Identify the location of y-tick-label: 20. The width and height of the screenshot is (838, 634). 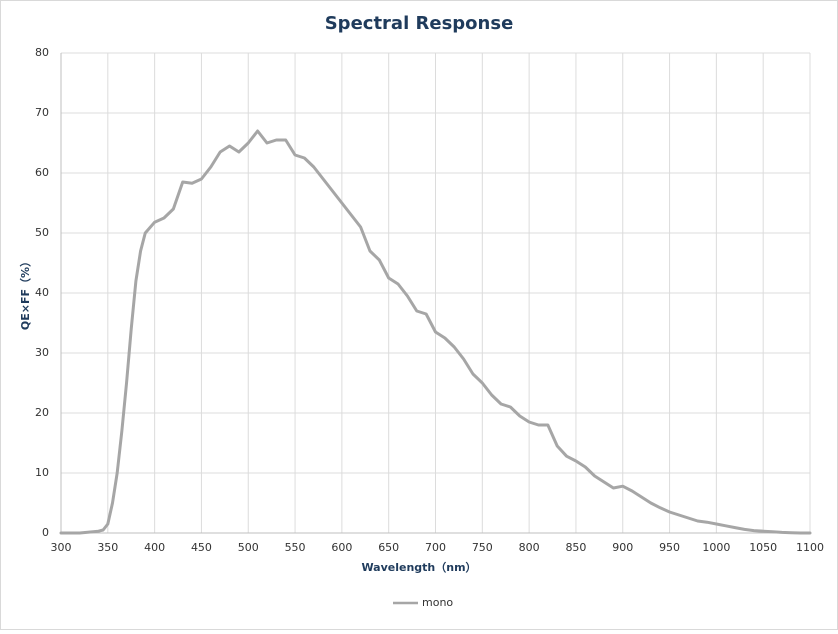
(42, 412).